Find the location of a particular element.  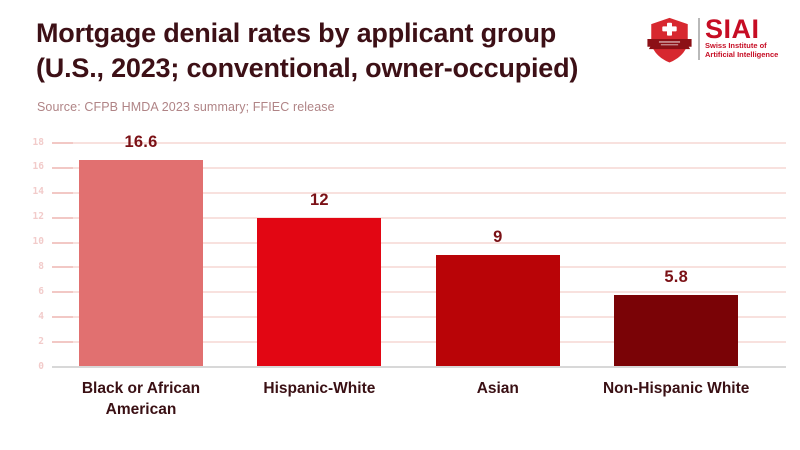

y-axis-tick-label: 10 is located at coordinates (38, 242).